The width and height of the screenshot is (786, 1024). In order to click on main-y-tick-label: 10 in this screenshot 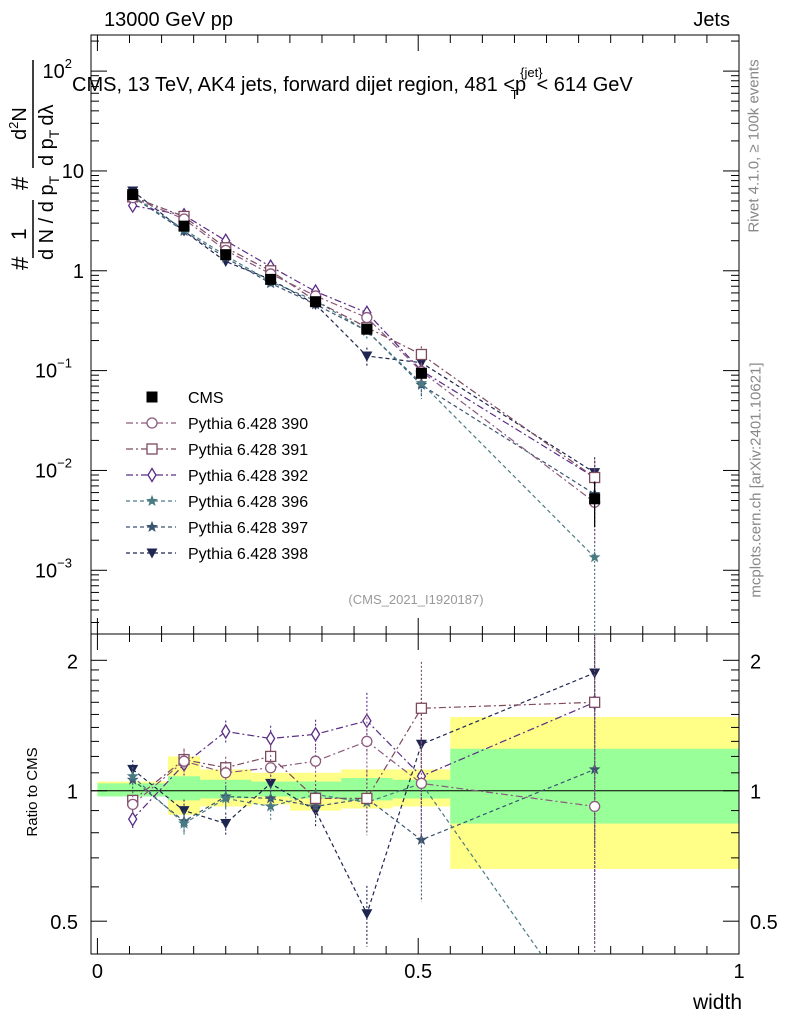, I will do `click(73, 172)`.